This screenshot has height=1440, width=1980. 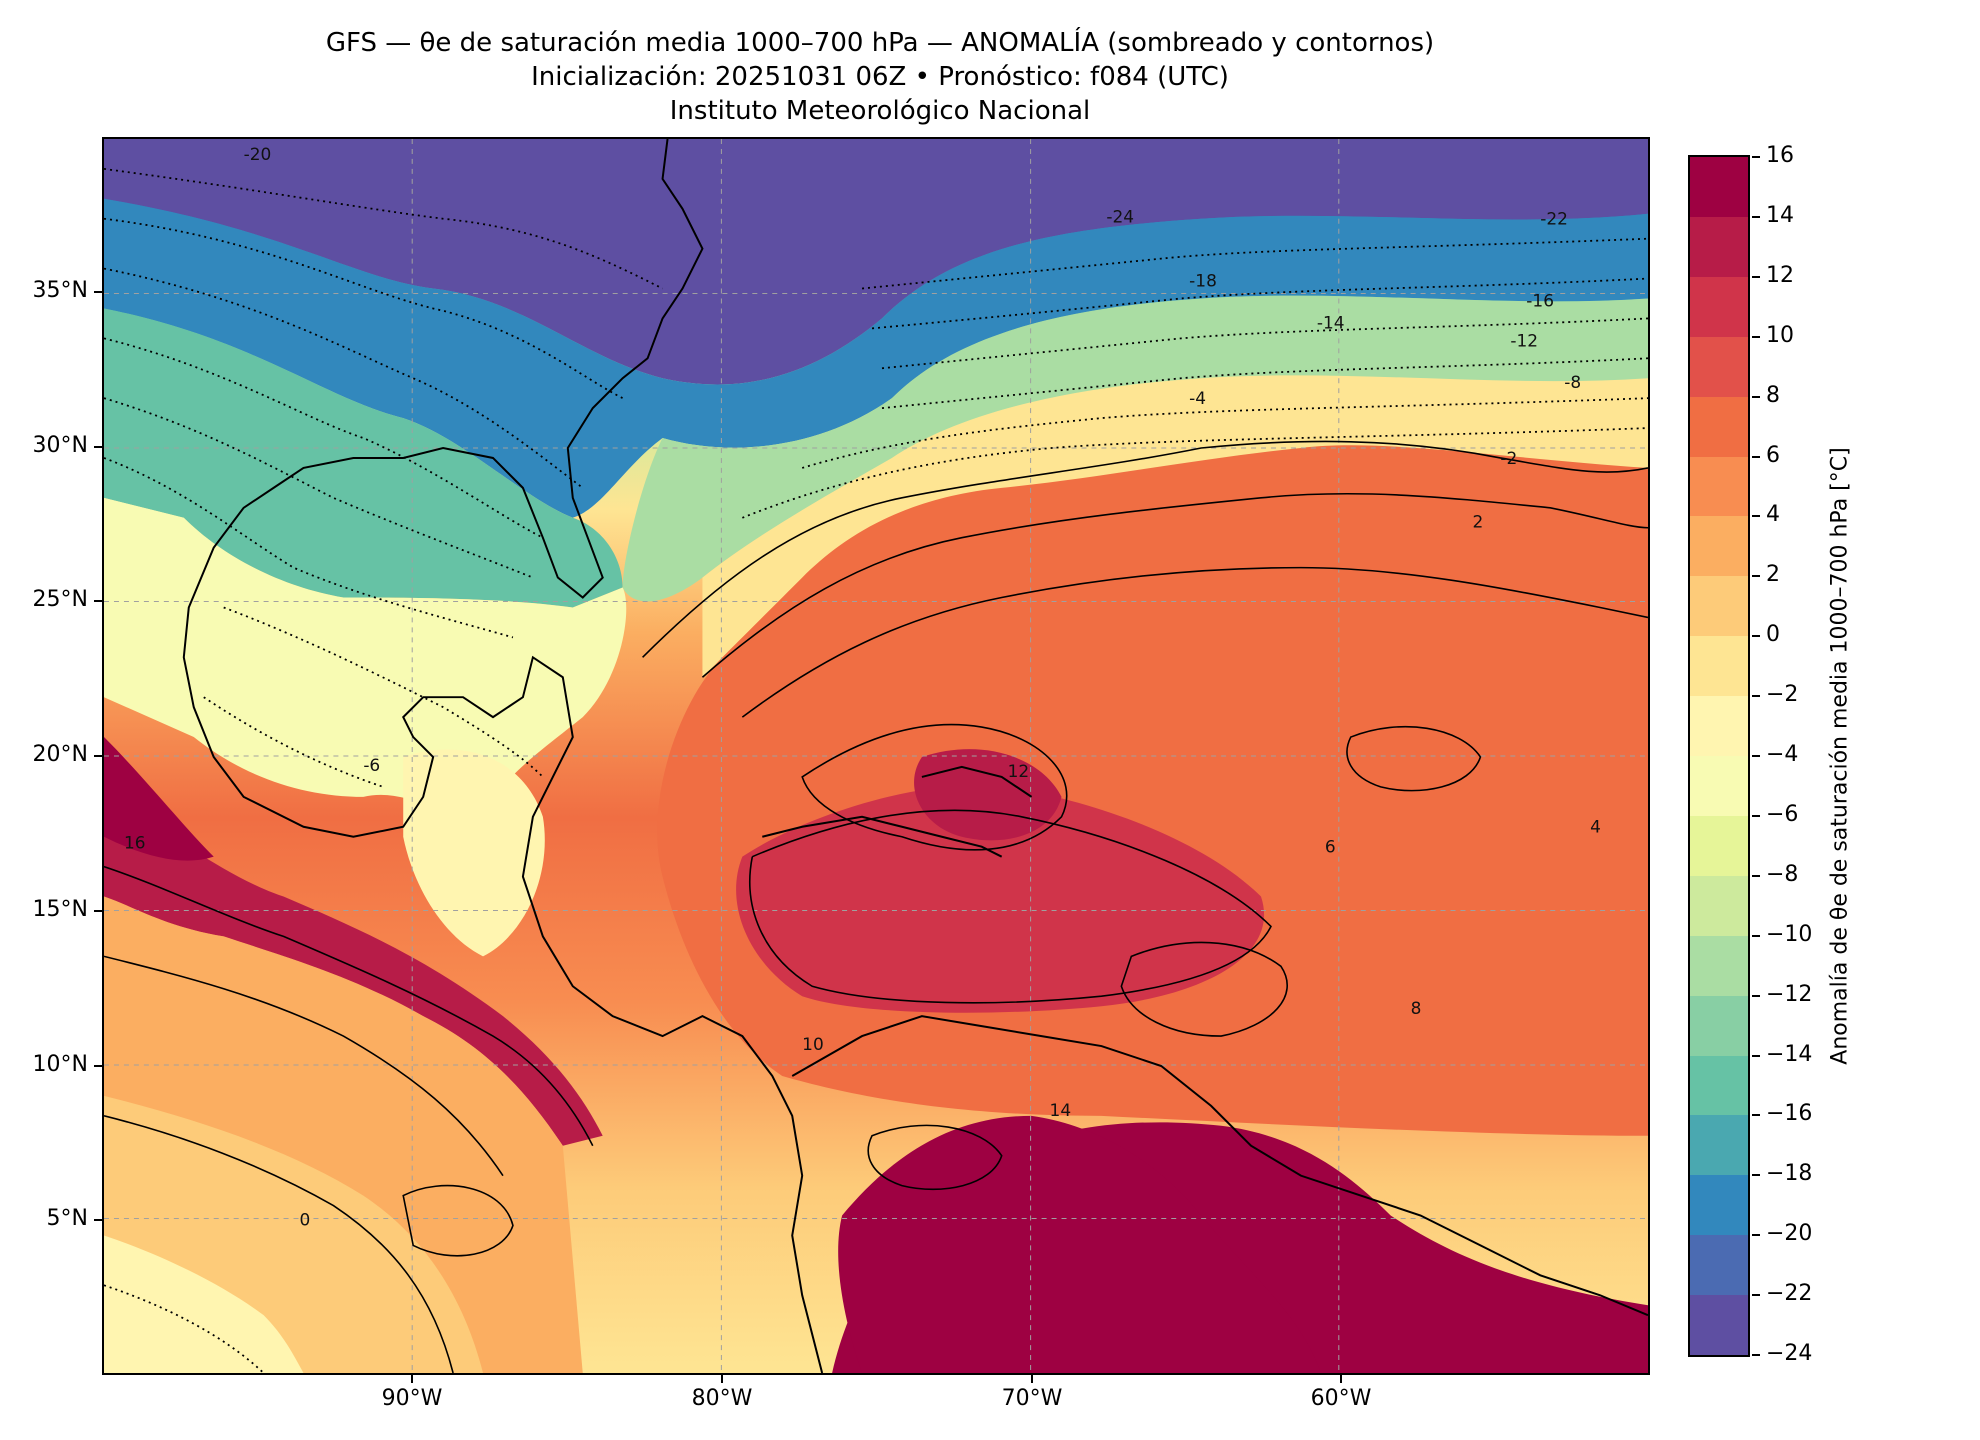 I want to click on lat-tick-label: 20°N, so click(x=60, y=754).